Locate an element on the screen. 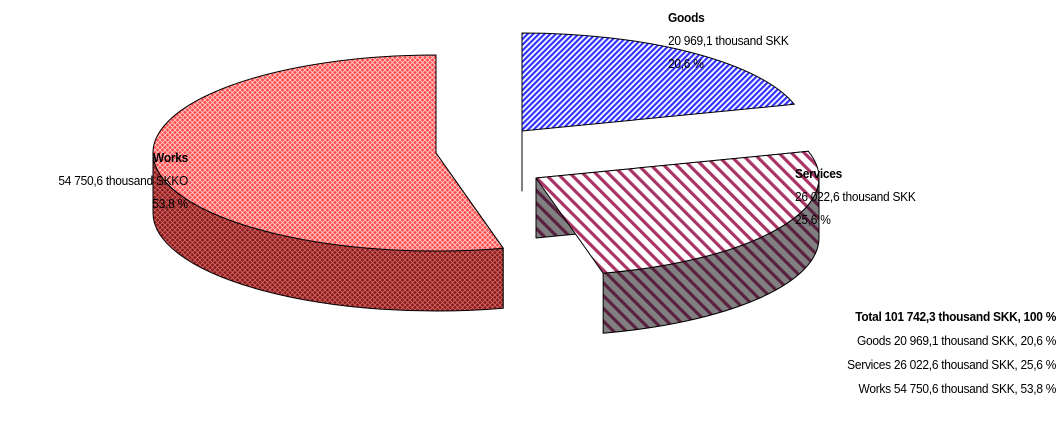 This screenshot has width=1062, height=448. label-goods-value: 20 969,1 thousand SKK is located at coordinates (728, 40).